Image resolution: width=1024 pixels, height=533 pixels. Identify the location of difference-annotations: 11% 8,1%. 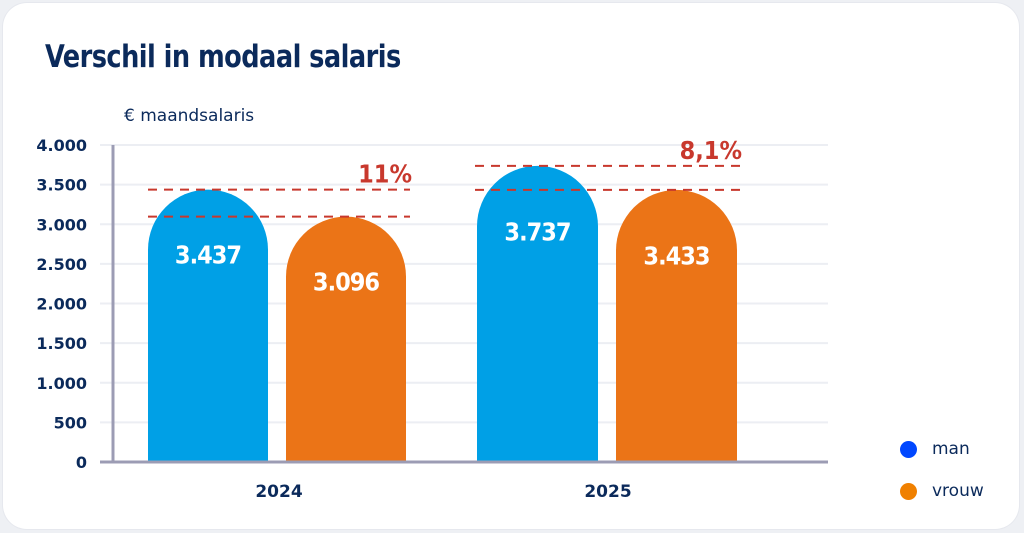
(445, 177).